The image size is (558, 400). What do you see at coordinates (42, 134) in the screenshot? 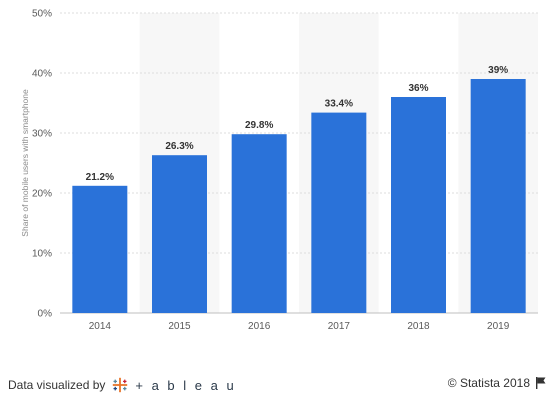
I see `y-tick-label: 30%` at bounding box center [42, 134].